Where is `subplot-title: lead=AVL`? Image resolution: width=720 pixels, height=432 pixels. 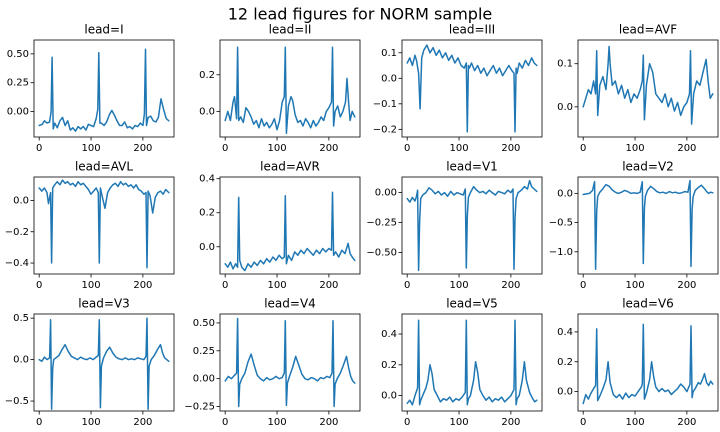
subplot-title: lead=AVL is located at coordinates (104, 167).